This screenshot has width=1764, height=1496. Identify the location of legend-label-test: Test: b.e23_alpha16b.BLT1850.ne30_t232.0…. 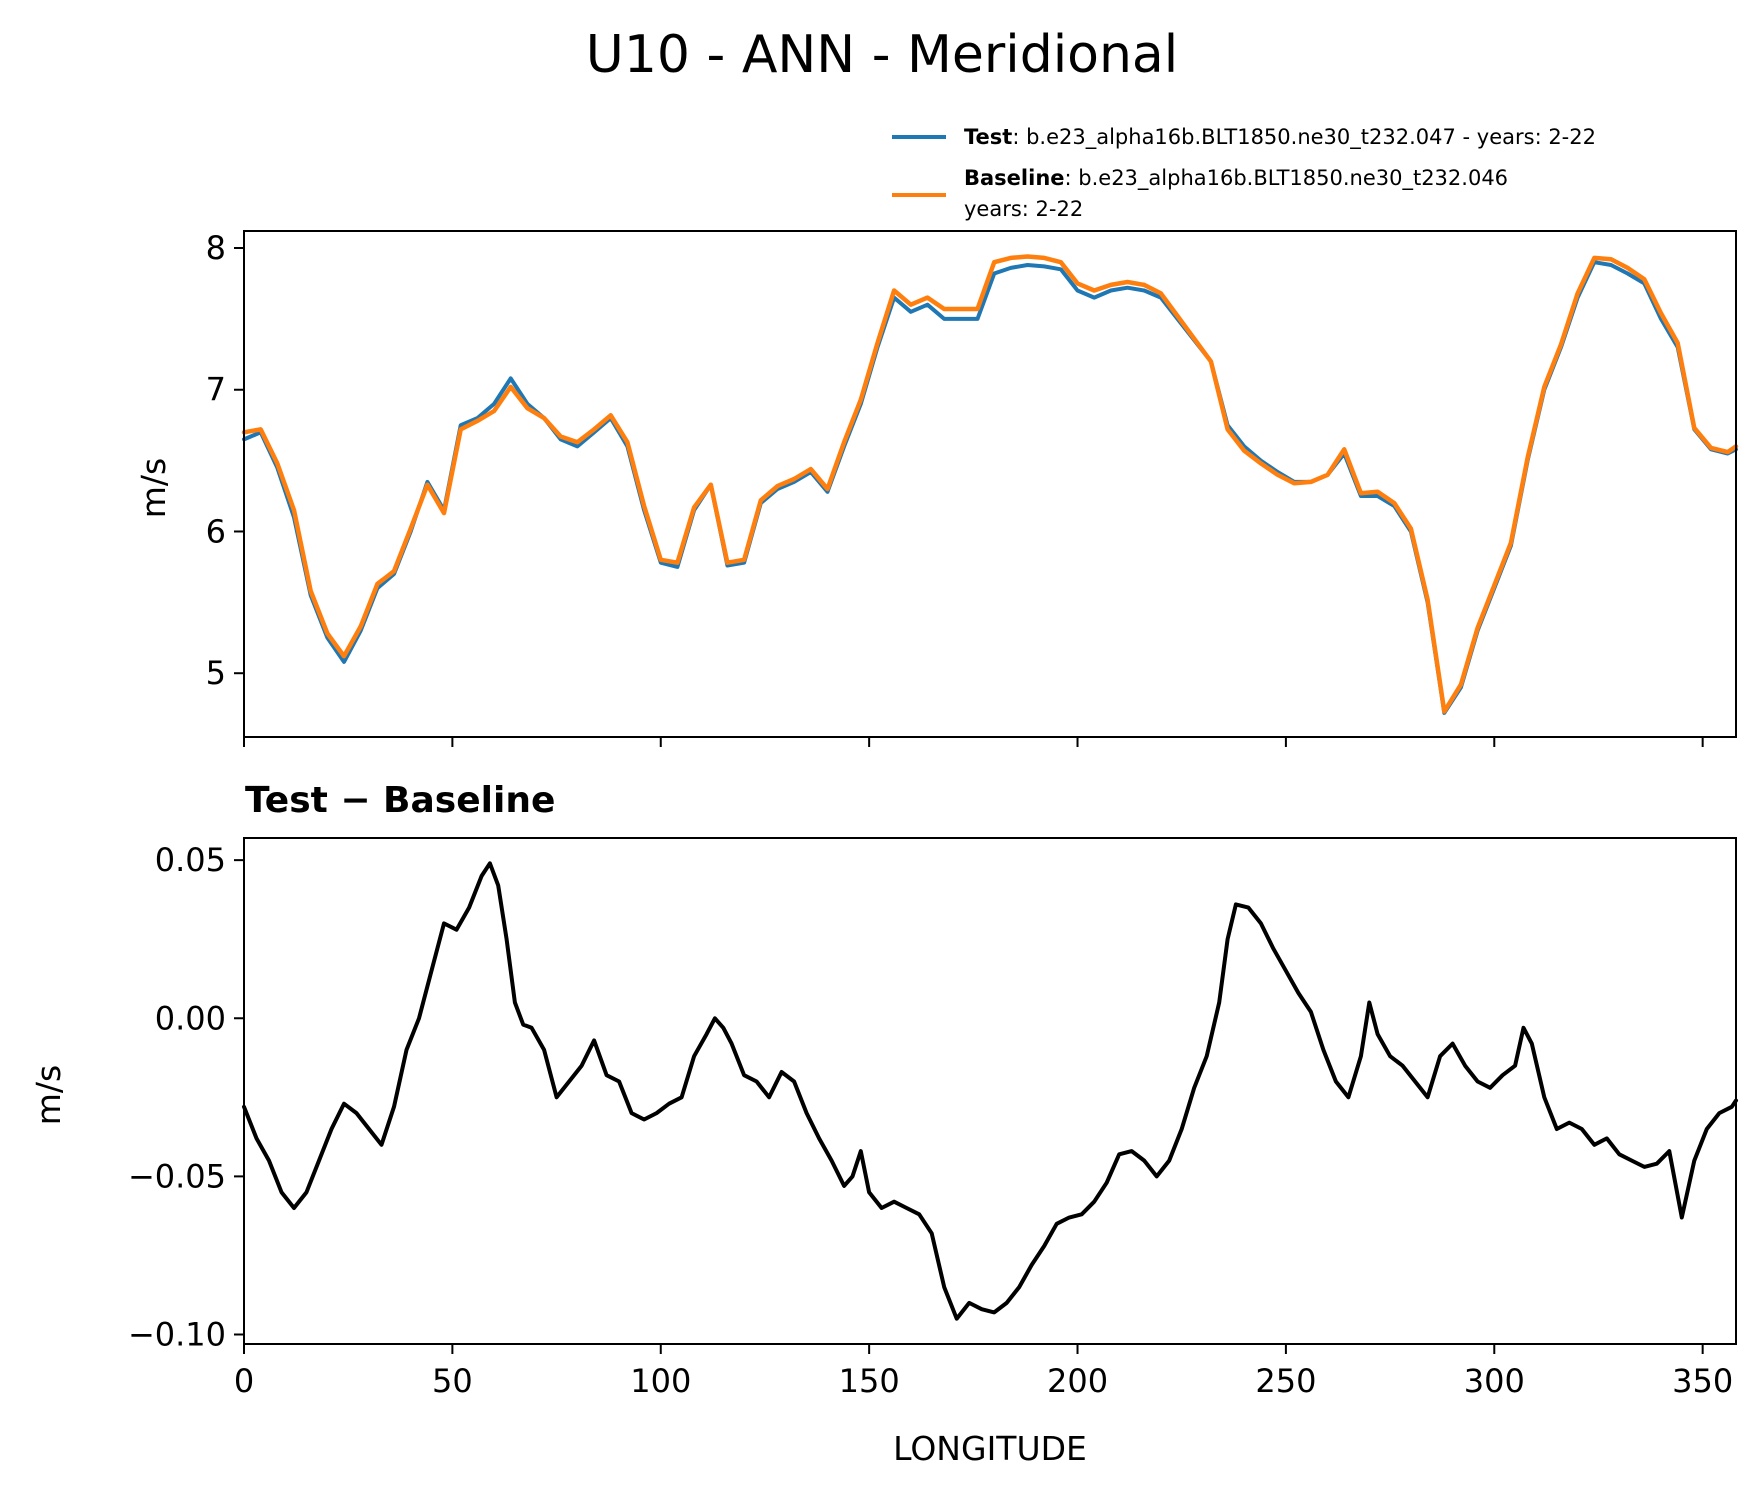
(1280, 137).